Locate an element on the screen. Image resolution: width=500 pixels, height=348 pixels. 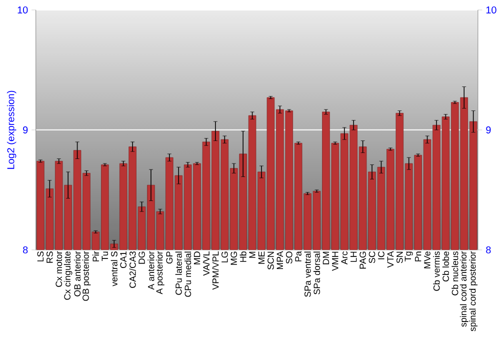
x-tick-label: OB posterior is located at coordinates (86, 276).